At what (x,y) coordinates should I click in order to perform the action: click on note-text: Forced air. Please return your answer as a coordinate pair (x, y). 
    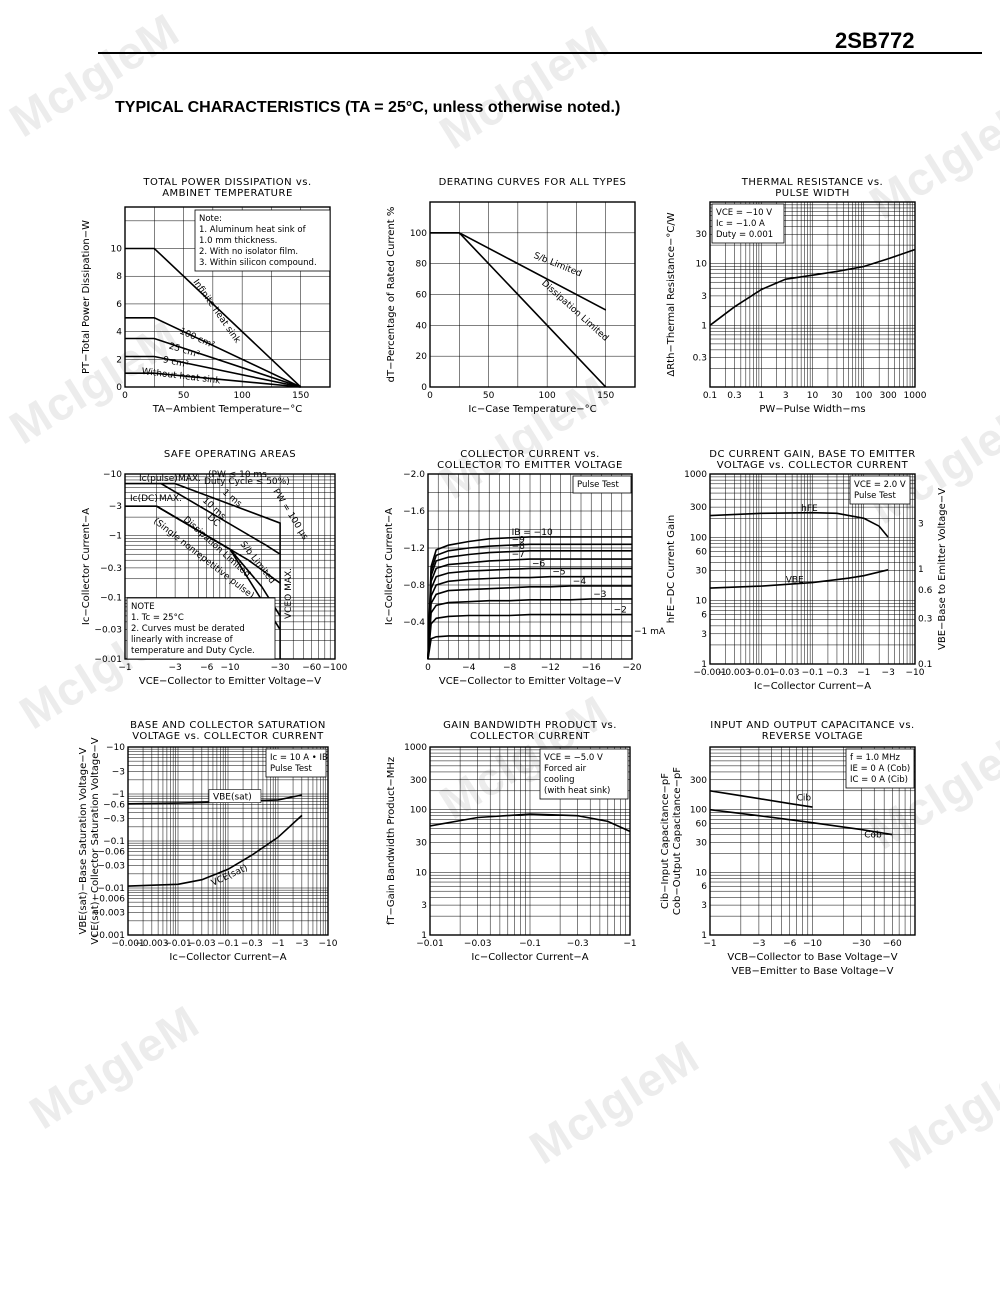
    Looking at the image, I should click on (565, 769).